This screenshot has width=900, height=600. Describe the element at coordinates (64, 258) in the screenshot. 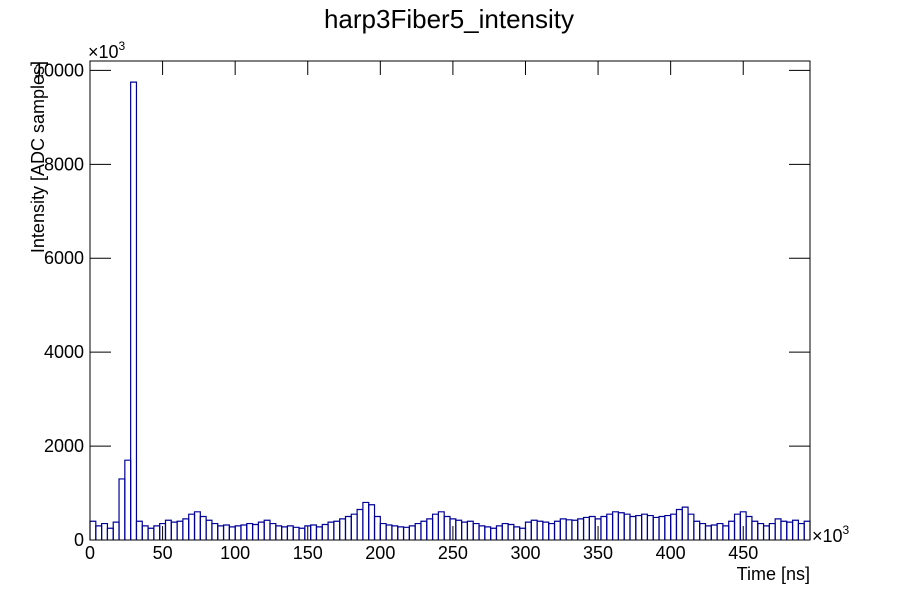

I see `y-tick-label: 6000` at that location.